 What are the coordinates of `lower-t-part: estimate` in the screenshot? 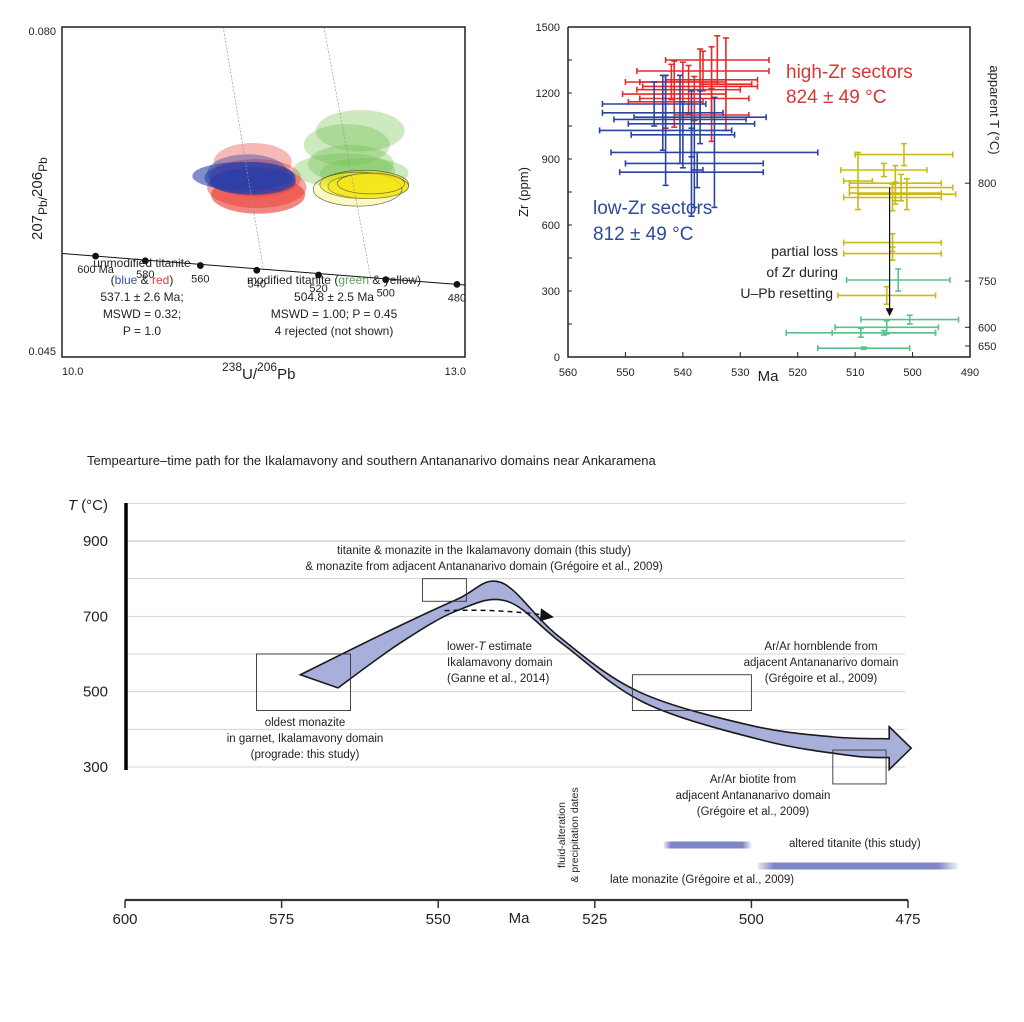 It's located at (508, 647).